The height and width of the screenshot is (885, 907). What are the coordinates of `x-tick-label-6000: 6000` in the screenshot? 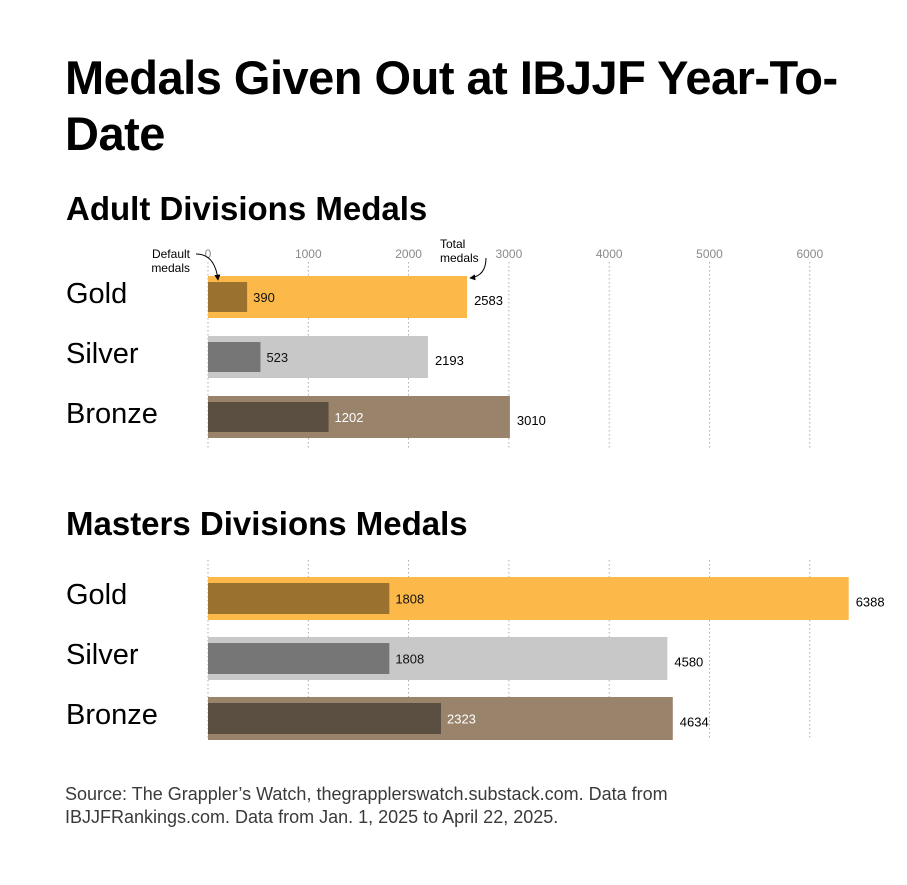 It's located at (809, 254).